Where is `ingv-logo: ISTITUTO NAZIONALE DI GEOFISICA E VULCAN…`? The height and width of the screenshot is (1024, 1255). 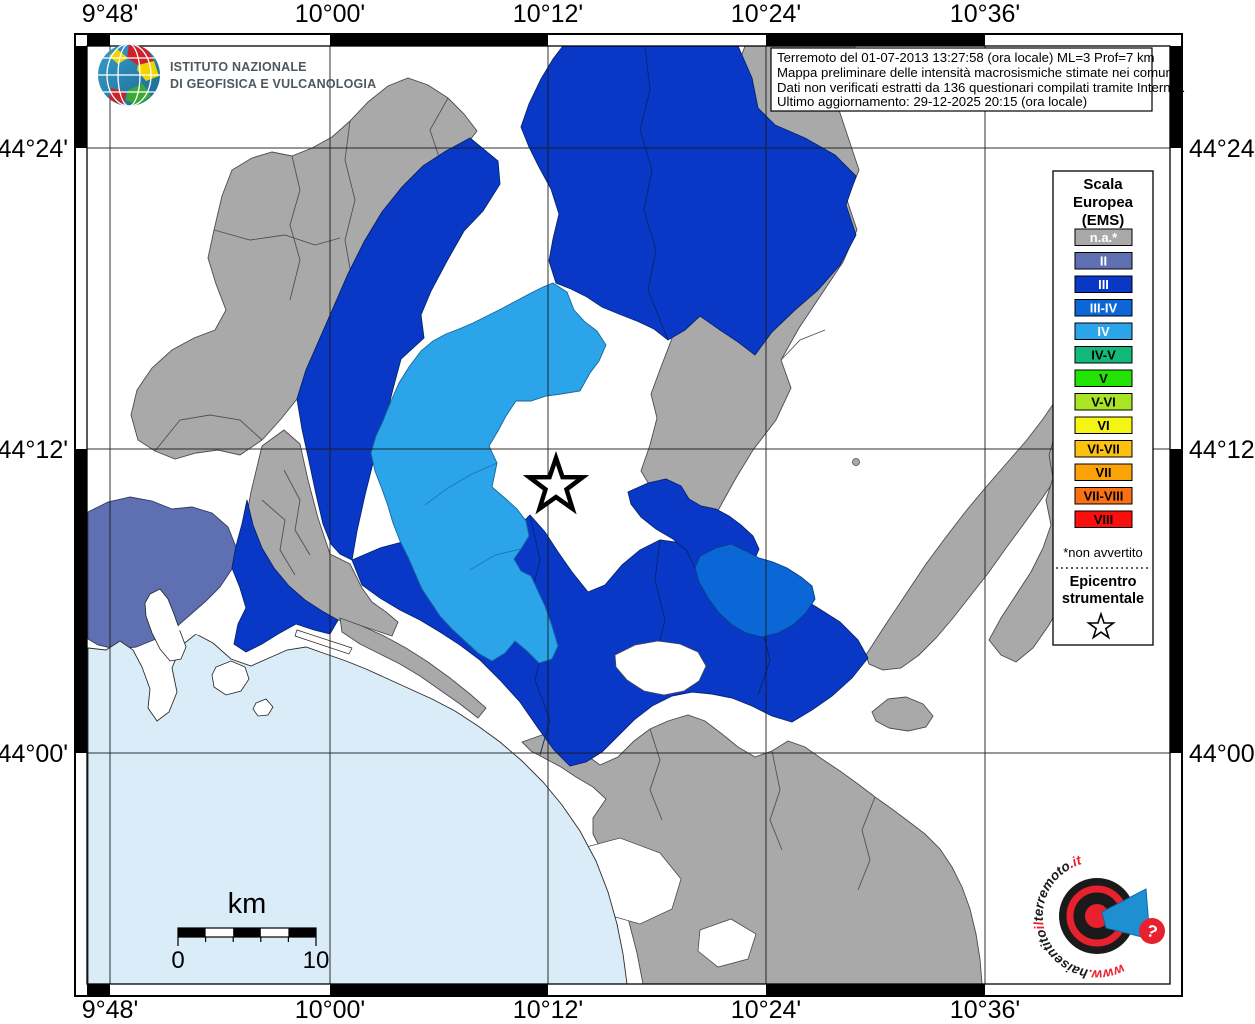 ingv-logo: ISTITUTO NAZIONALE DI GEOFISICA E VULCAN… is located at coordinates (237, 75).